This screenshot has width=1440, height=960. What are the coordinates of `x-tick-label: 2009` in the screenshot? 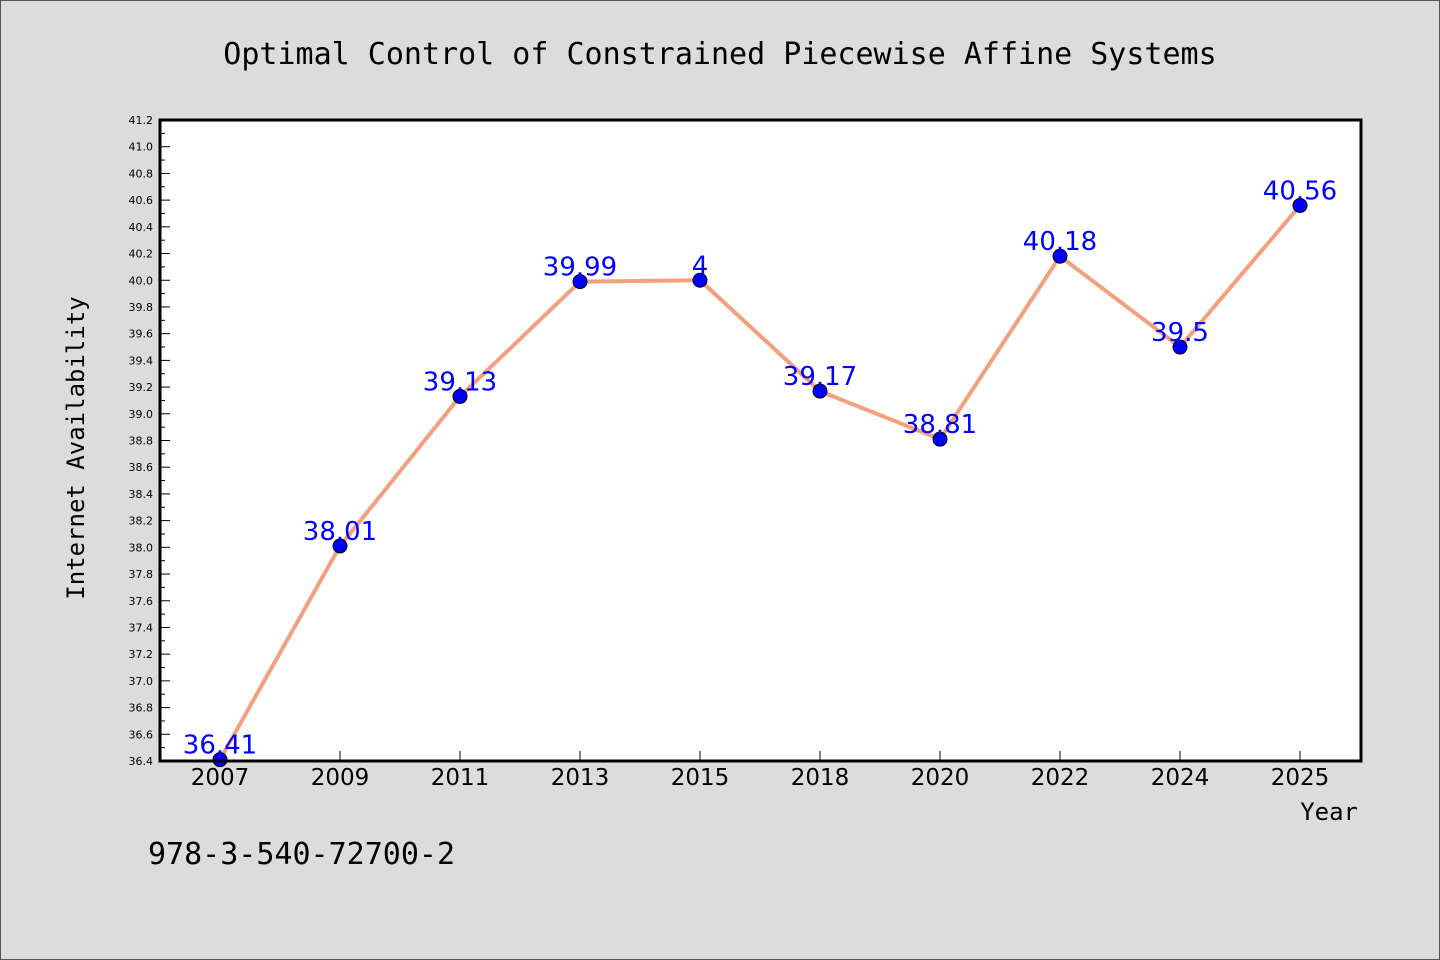 It's located at (340, 778).